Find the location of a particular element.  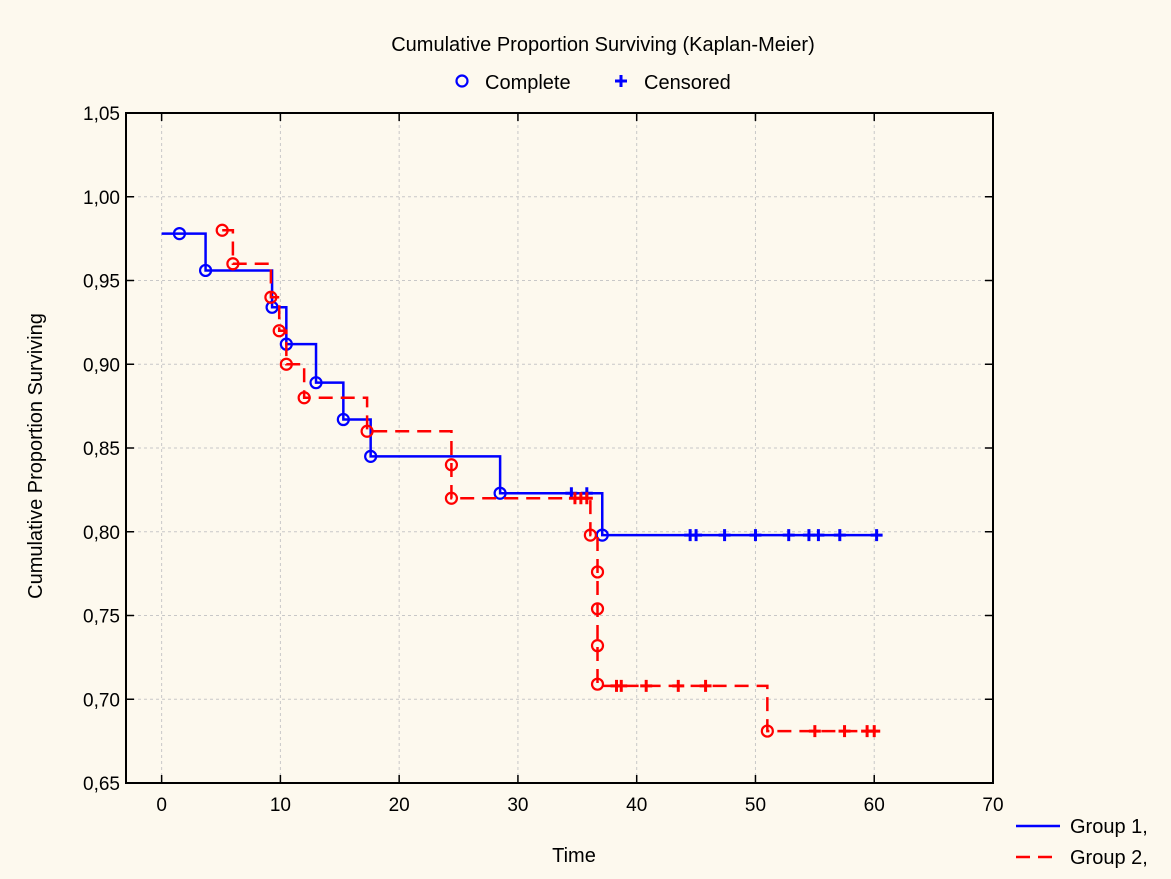

y-tick-label: 1,00 is located at coordinates (101, 198).